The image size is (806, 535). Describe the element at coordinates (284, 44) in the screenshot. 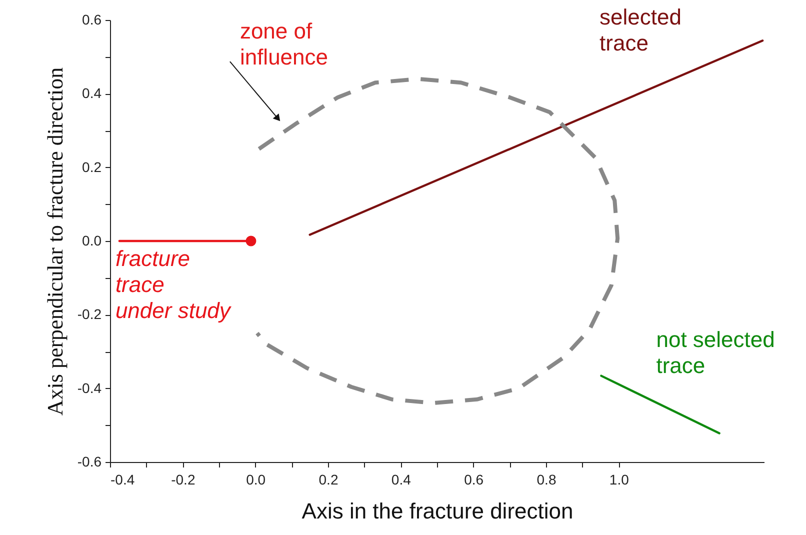

I see `annotation: zone of influence` at that location.